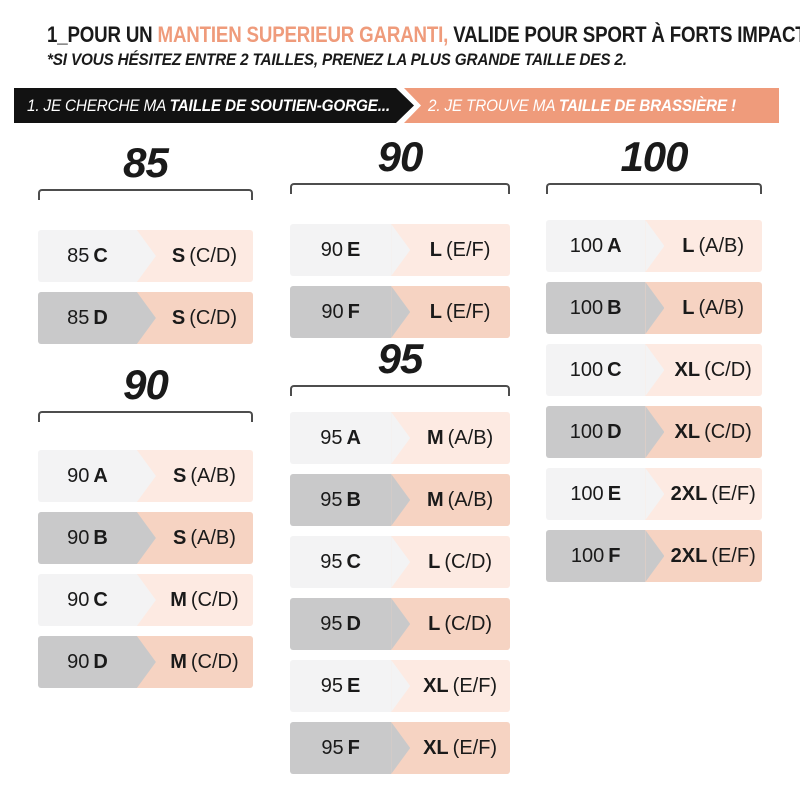 This screenshot has height=800, width=800. I want to click on bra-band-cell: 95 B, so click(341, 500).